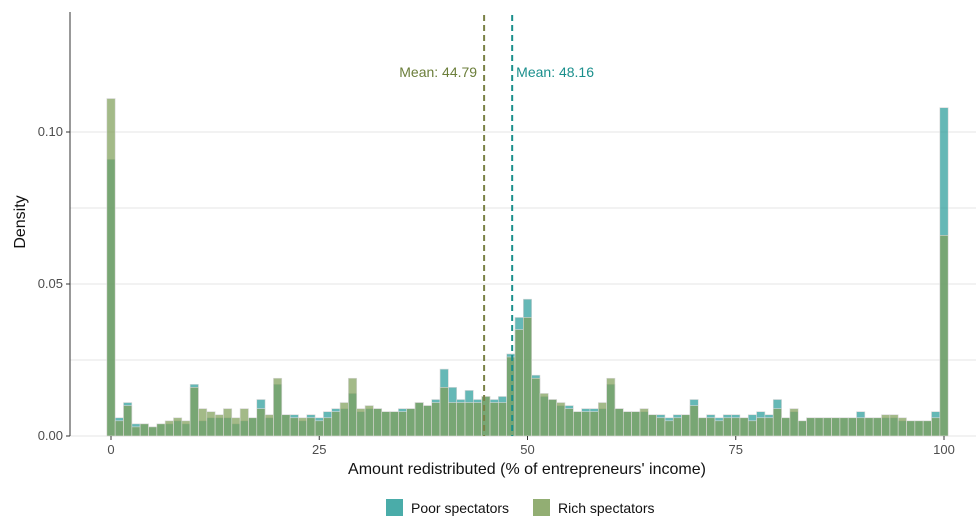  I want to click on legend-label-rich: Rich spectators, so click(606, 508).